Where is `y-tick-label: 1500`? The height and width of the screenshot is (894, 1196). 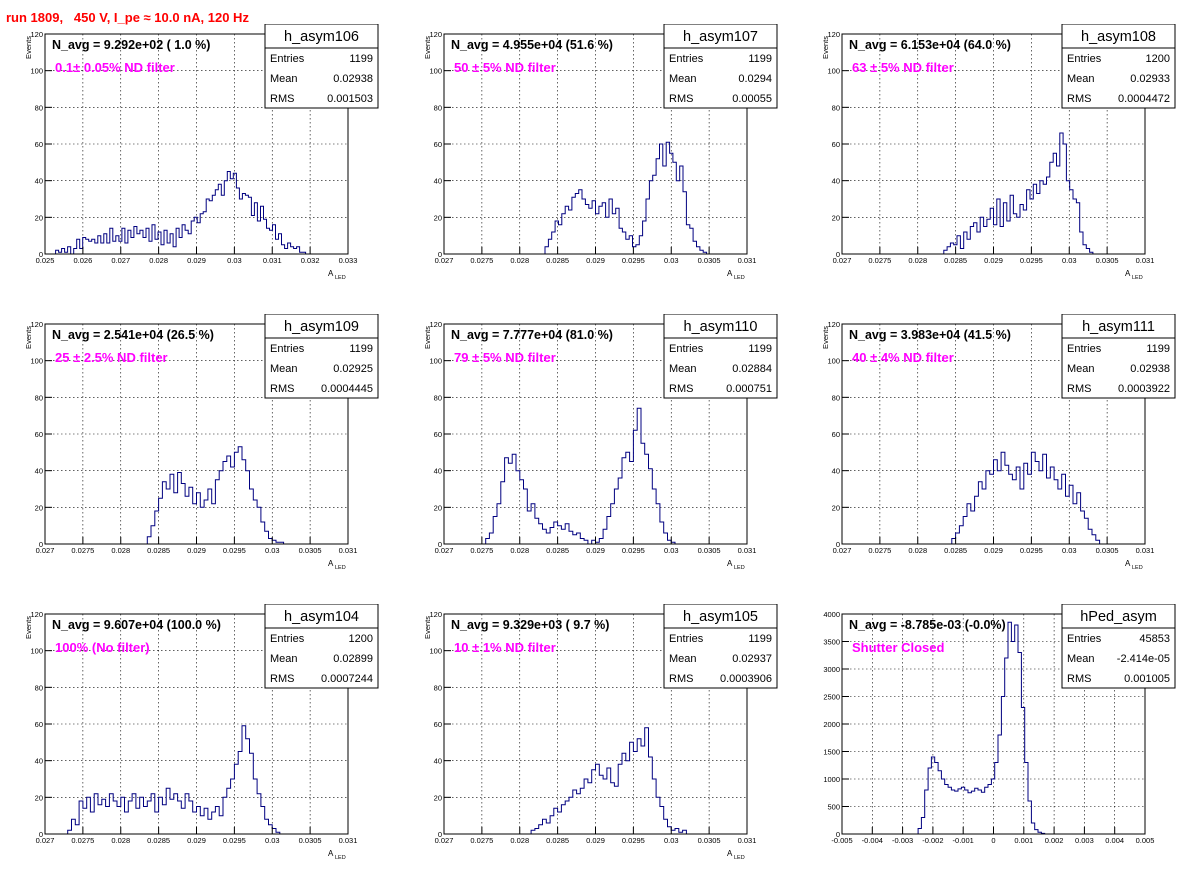 y-tick-label: 1500 is located at coordinates (831, 752).